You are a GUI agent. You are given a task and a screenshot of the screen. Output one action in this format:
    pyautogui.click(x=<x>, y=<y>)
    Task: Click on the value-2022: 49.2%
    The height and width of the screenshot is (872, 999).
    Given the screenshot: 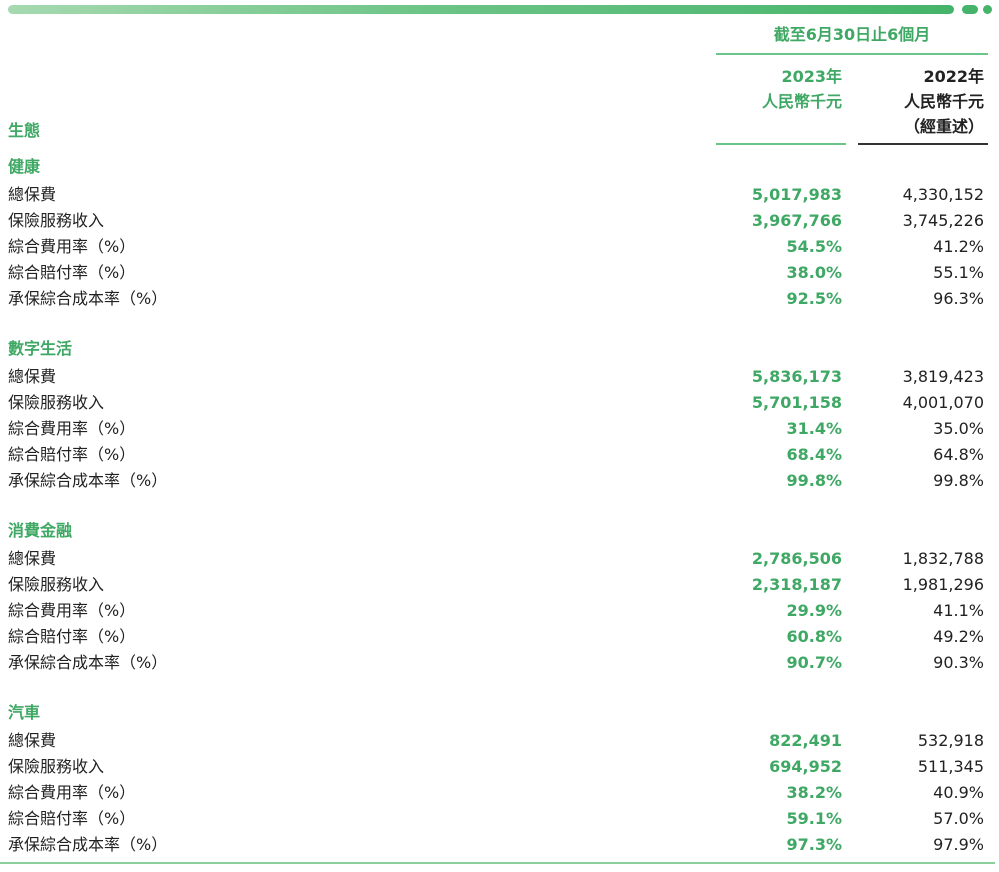 What is the action you would take?
    pyautogui.click(x=958, y=636)
    